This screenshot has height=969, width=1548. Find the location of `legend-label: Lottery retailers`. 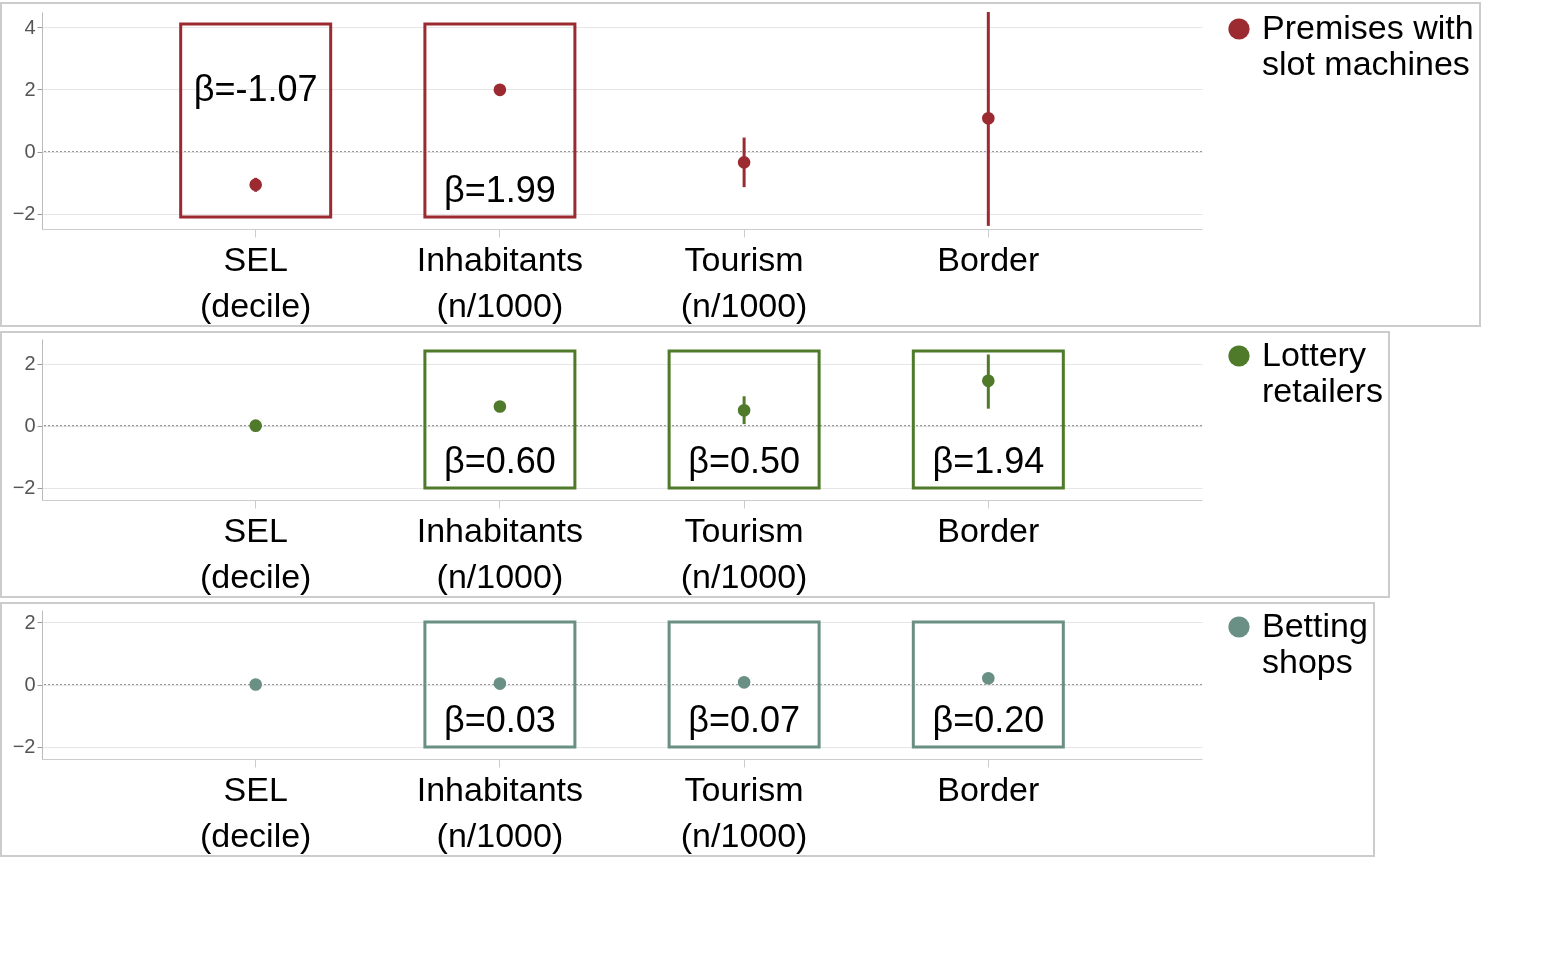

legend-label: Lottery retailers is located at coordinates (1322, 372).